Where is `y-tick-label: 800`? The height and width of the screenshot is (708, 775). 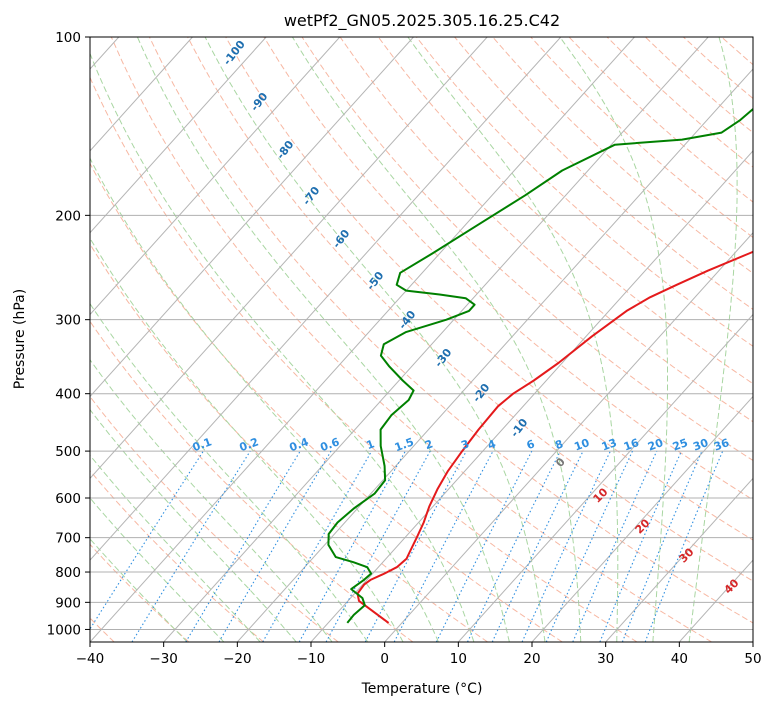 y-tick-label: 800 is located at coordinates (68, 573).